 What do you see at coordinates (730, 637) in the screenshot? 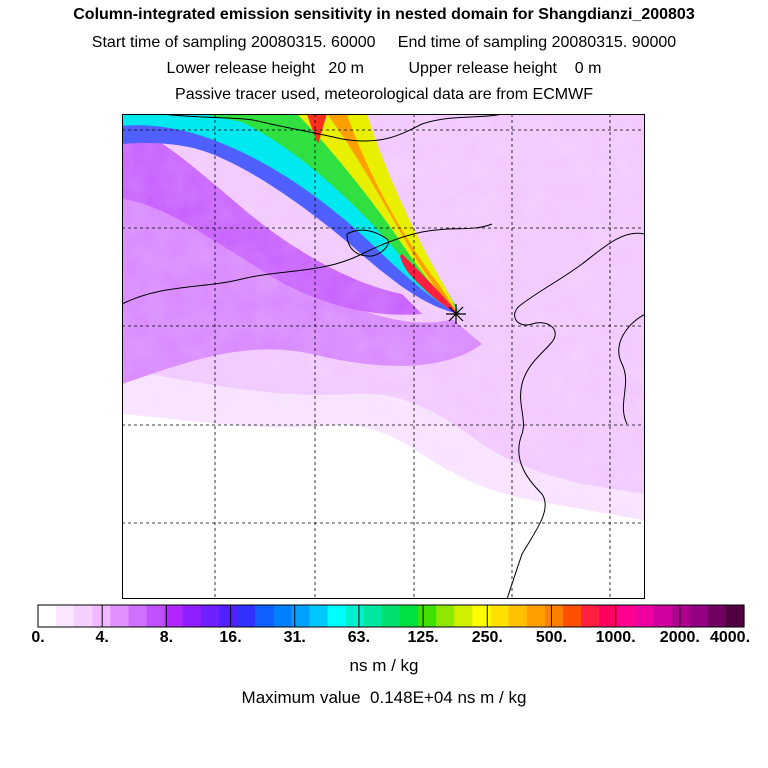
I see `colorbar-tick-label: 4000.` at bounding box center [730, 637].